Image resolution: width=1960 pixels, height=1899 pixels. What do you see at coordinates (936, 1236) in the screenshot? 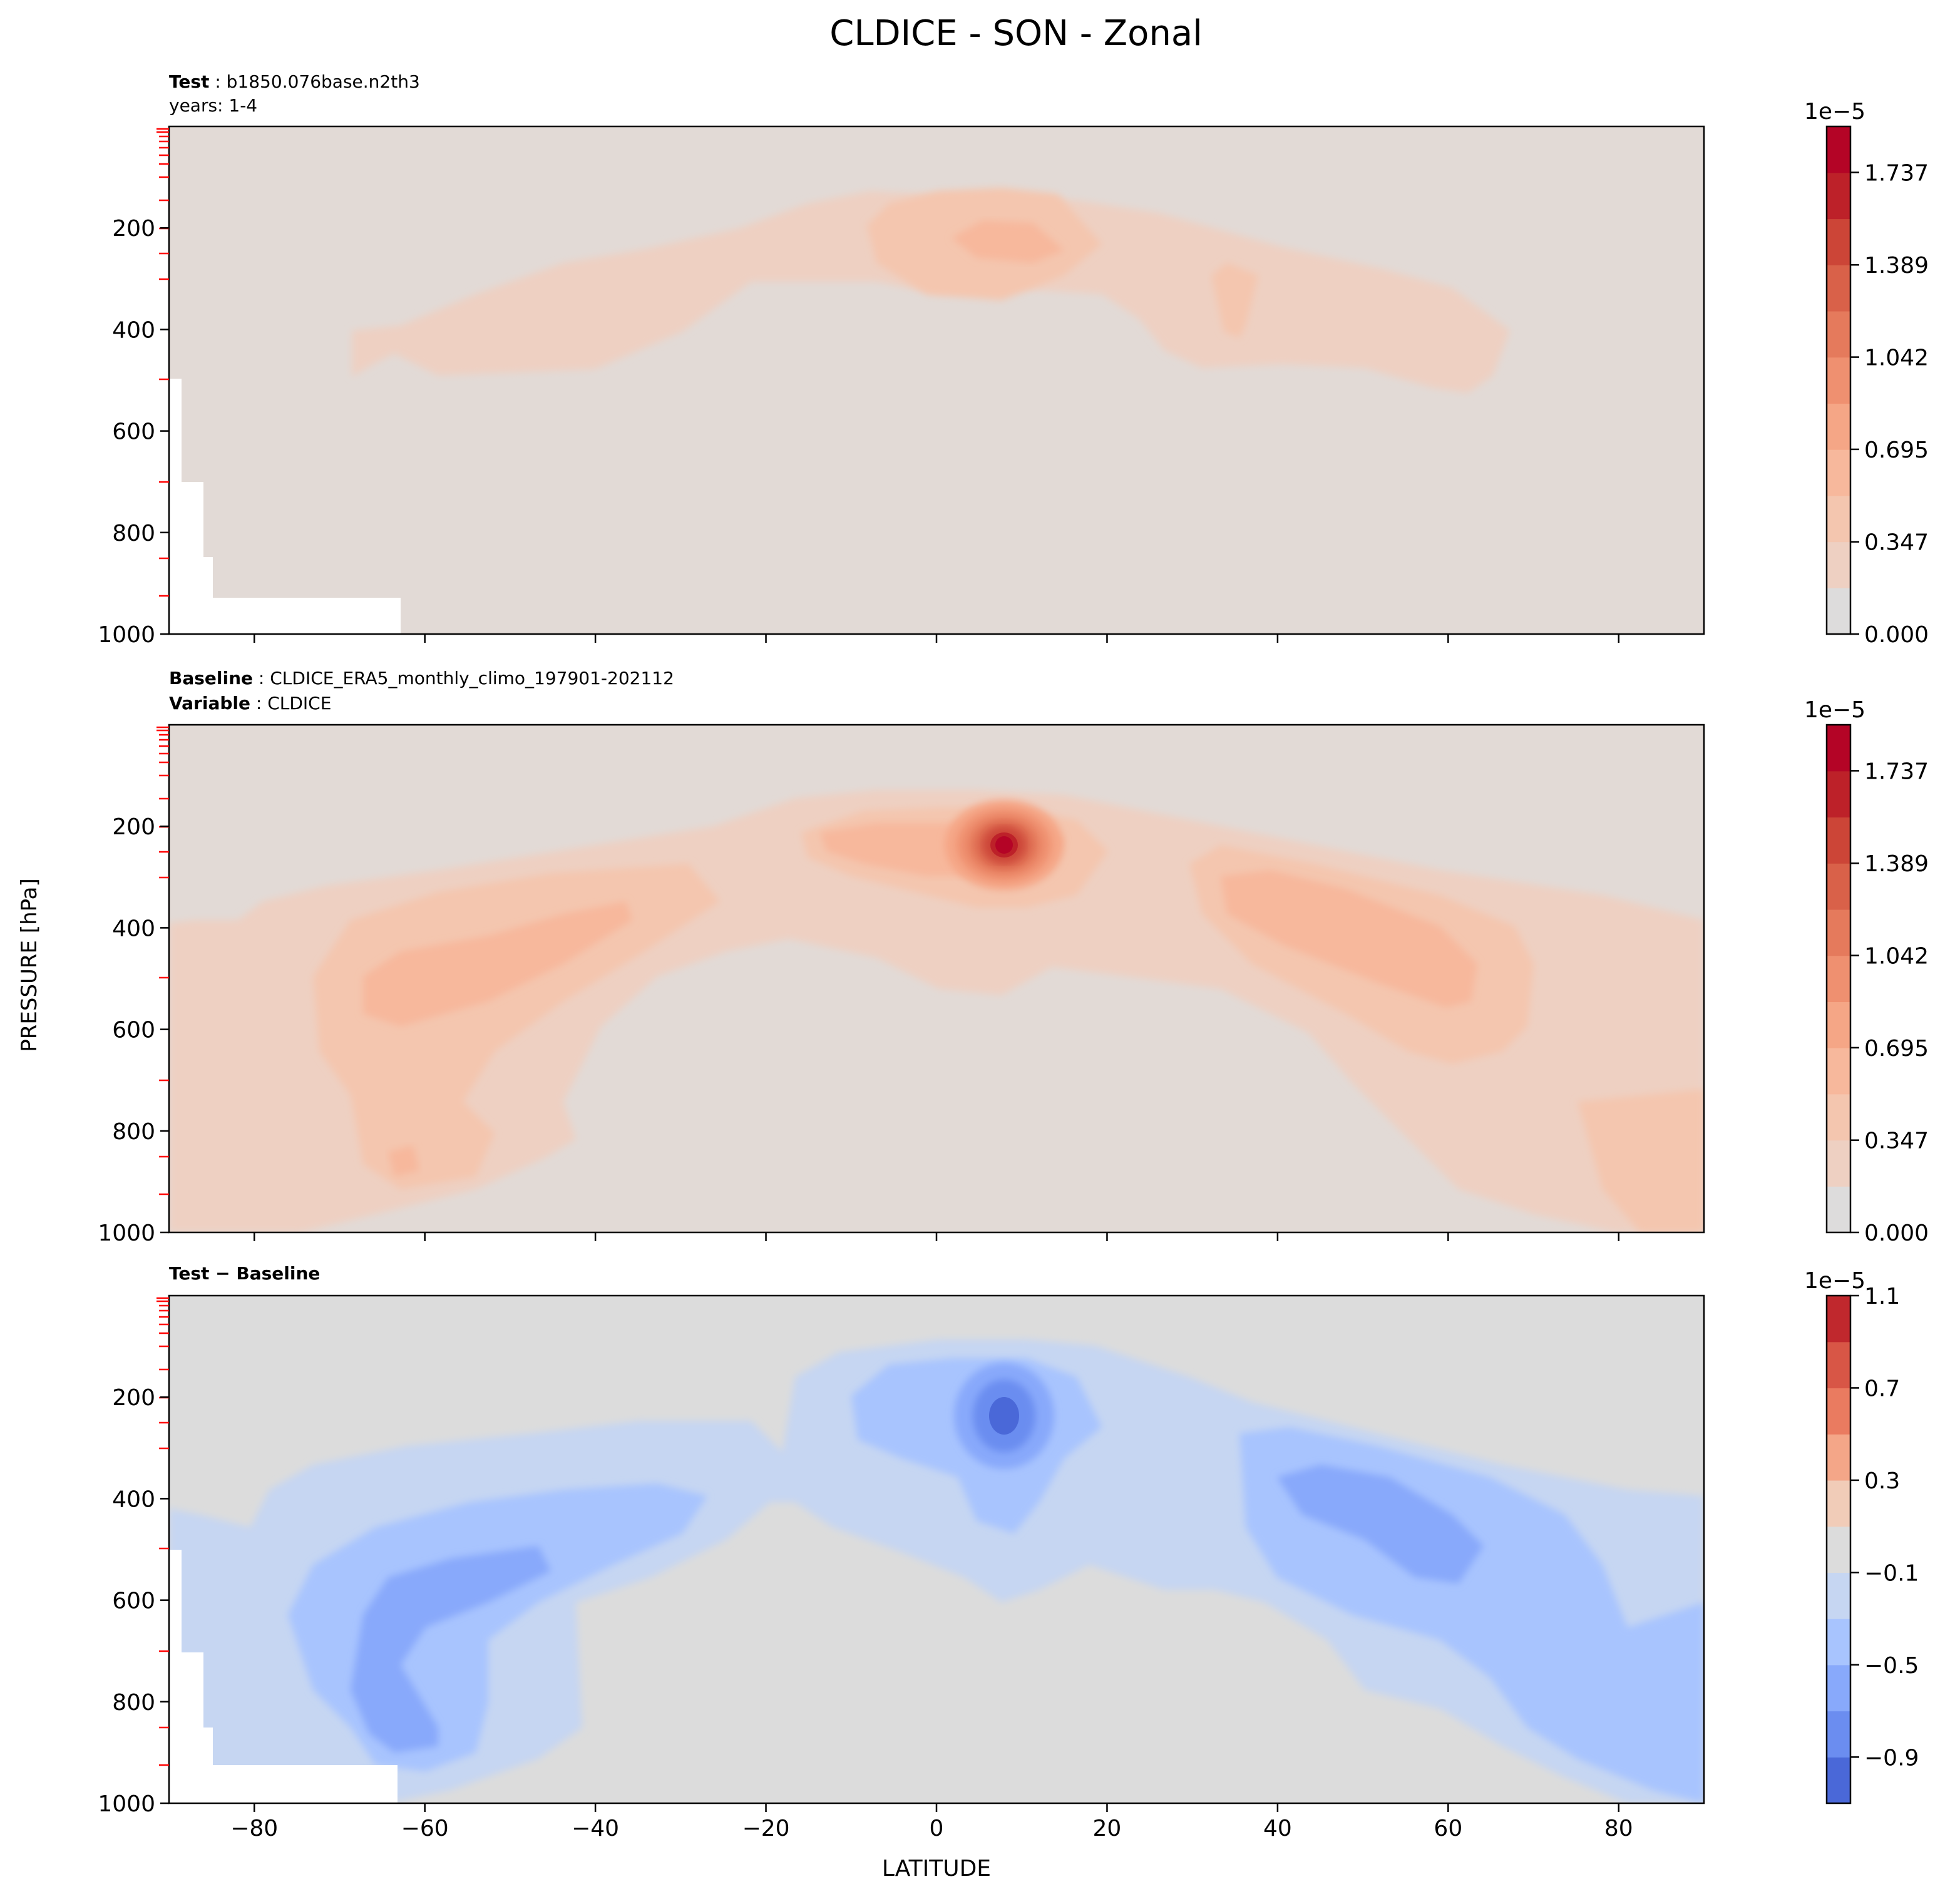
I see `panel-baseline-xticks` at bounding box center [936, 1236].